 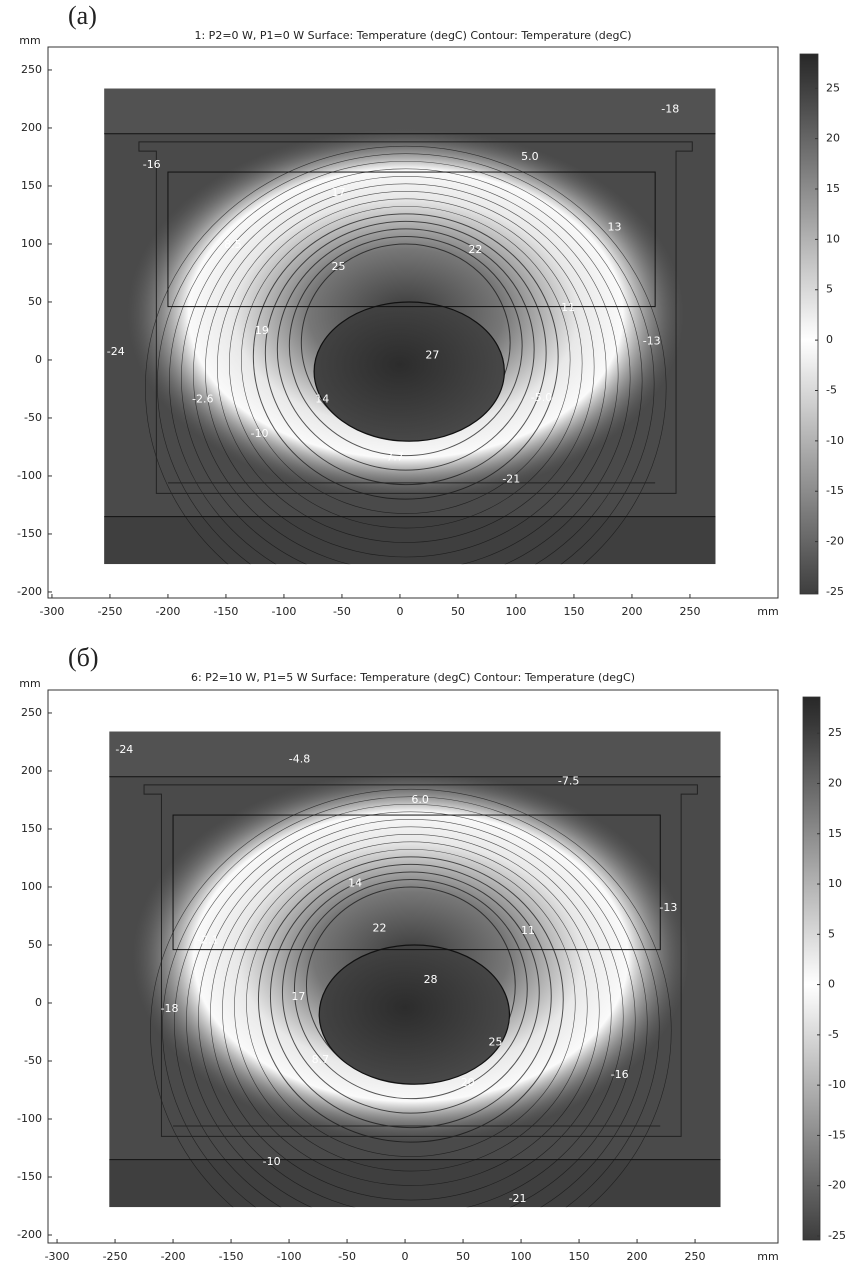 I want to click on top-band, so click(x=415, y=754).